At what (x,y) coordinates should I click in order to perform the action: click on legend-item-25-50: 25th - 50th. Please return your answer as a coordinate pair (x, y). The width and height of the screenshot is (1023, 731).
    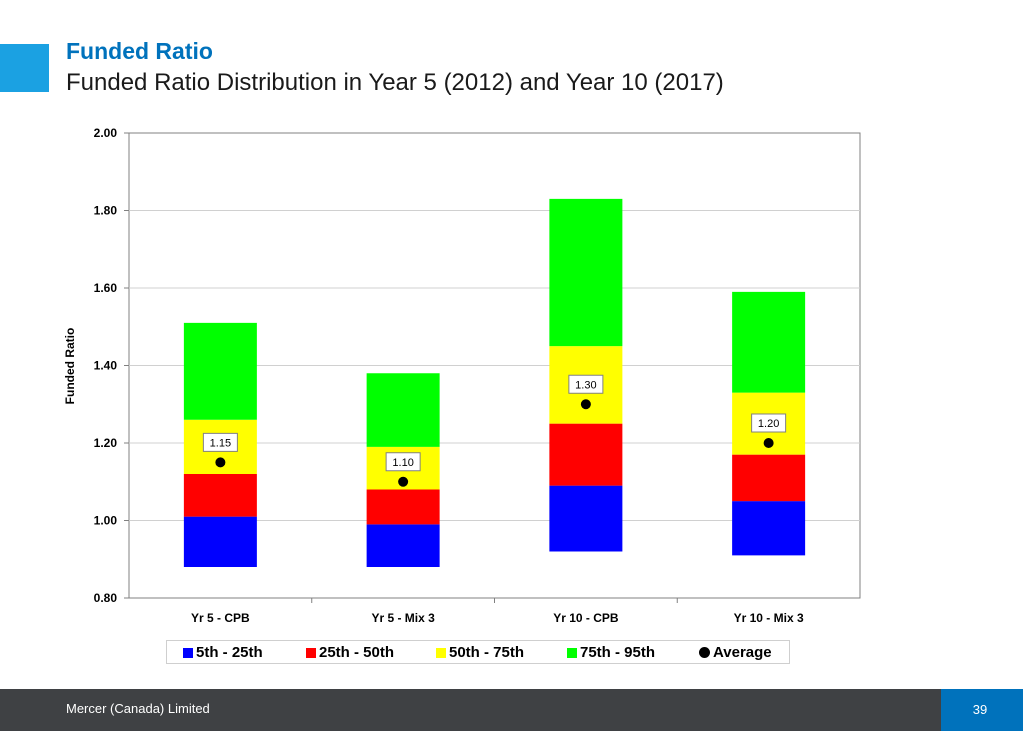
    Looking at the image, I should click on (350, 652).